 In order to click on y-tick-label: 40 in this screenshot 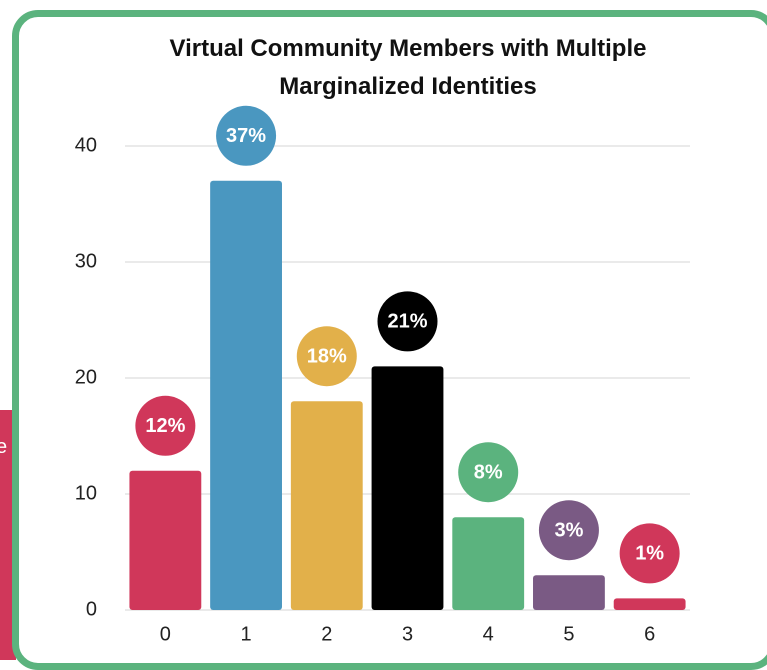, I will do `click(86, 145)`.